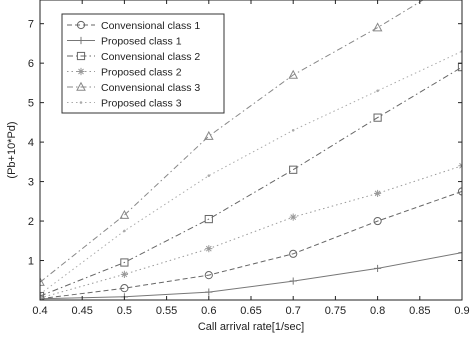 Image resolution: width=475 pixels, height=337 pixels. Describe the element at coordinates (141, 42) in the screenshot. I see `legend-label: Proposed class 1` at that location.